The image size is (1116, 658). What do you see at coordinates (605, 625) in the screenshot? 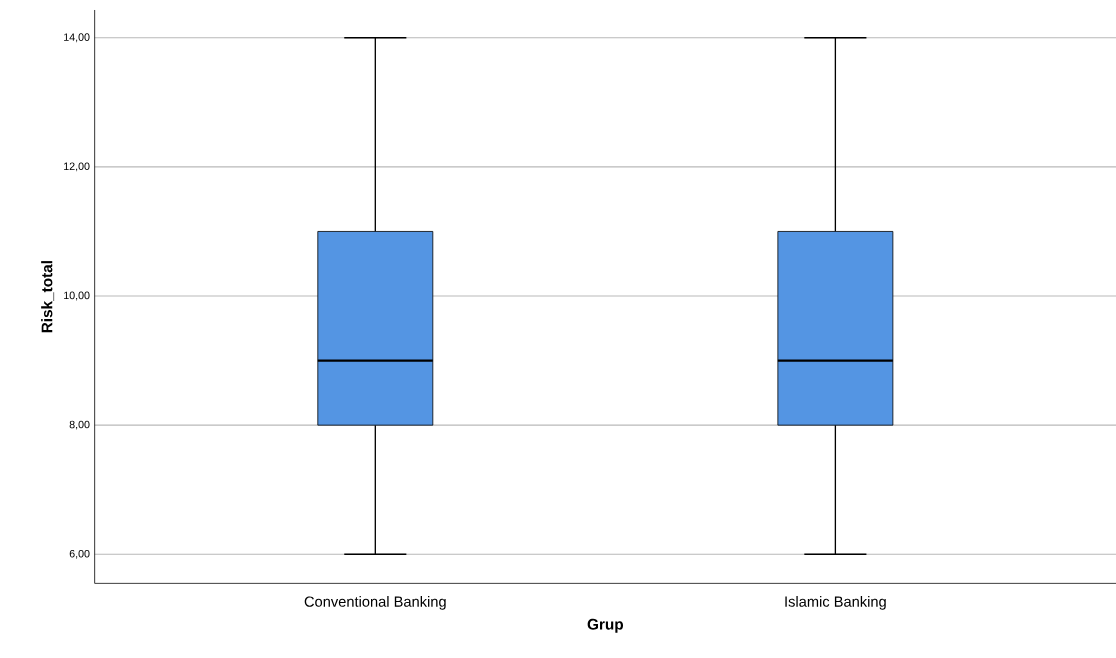
I see `x-axis-title: Grup` at bounding box center [605, 625].